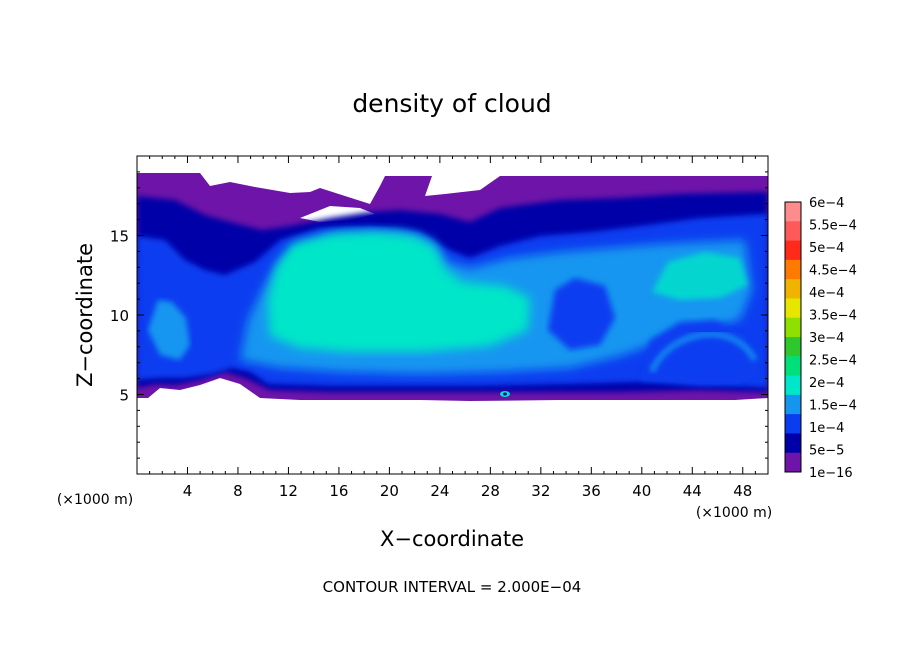 This screenshot has height=654, width=904. I want to click on colorbar-label: 5e−4, so click(826, 248).